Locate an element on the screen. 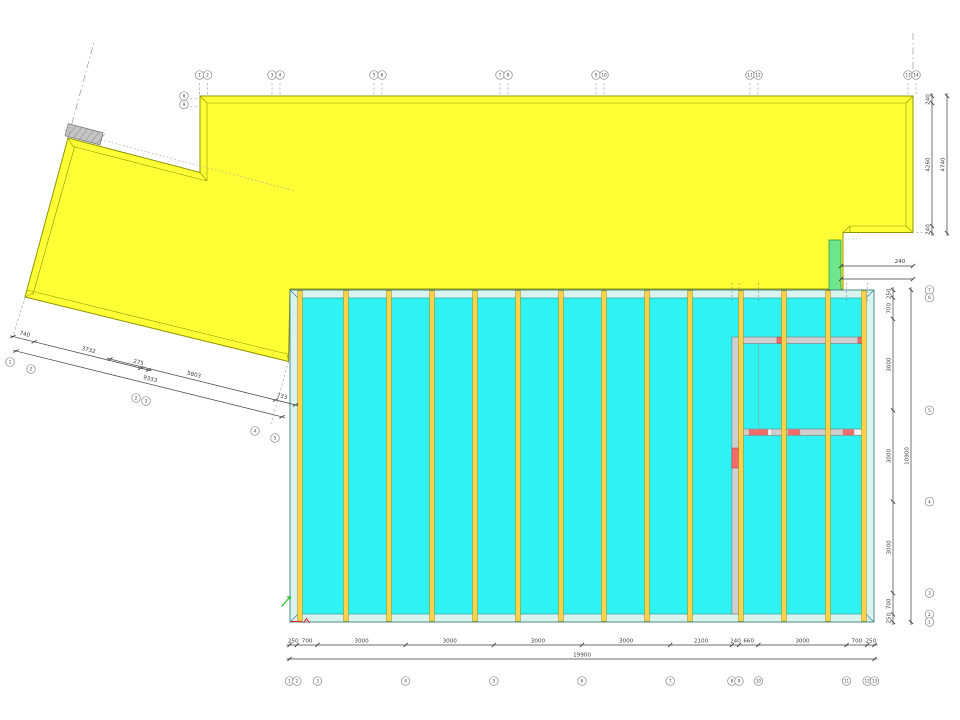 This screenshot has width=960, height=720. axis-bubble-label: 4 is located at coordinates (405, 681).